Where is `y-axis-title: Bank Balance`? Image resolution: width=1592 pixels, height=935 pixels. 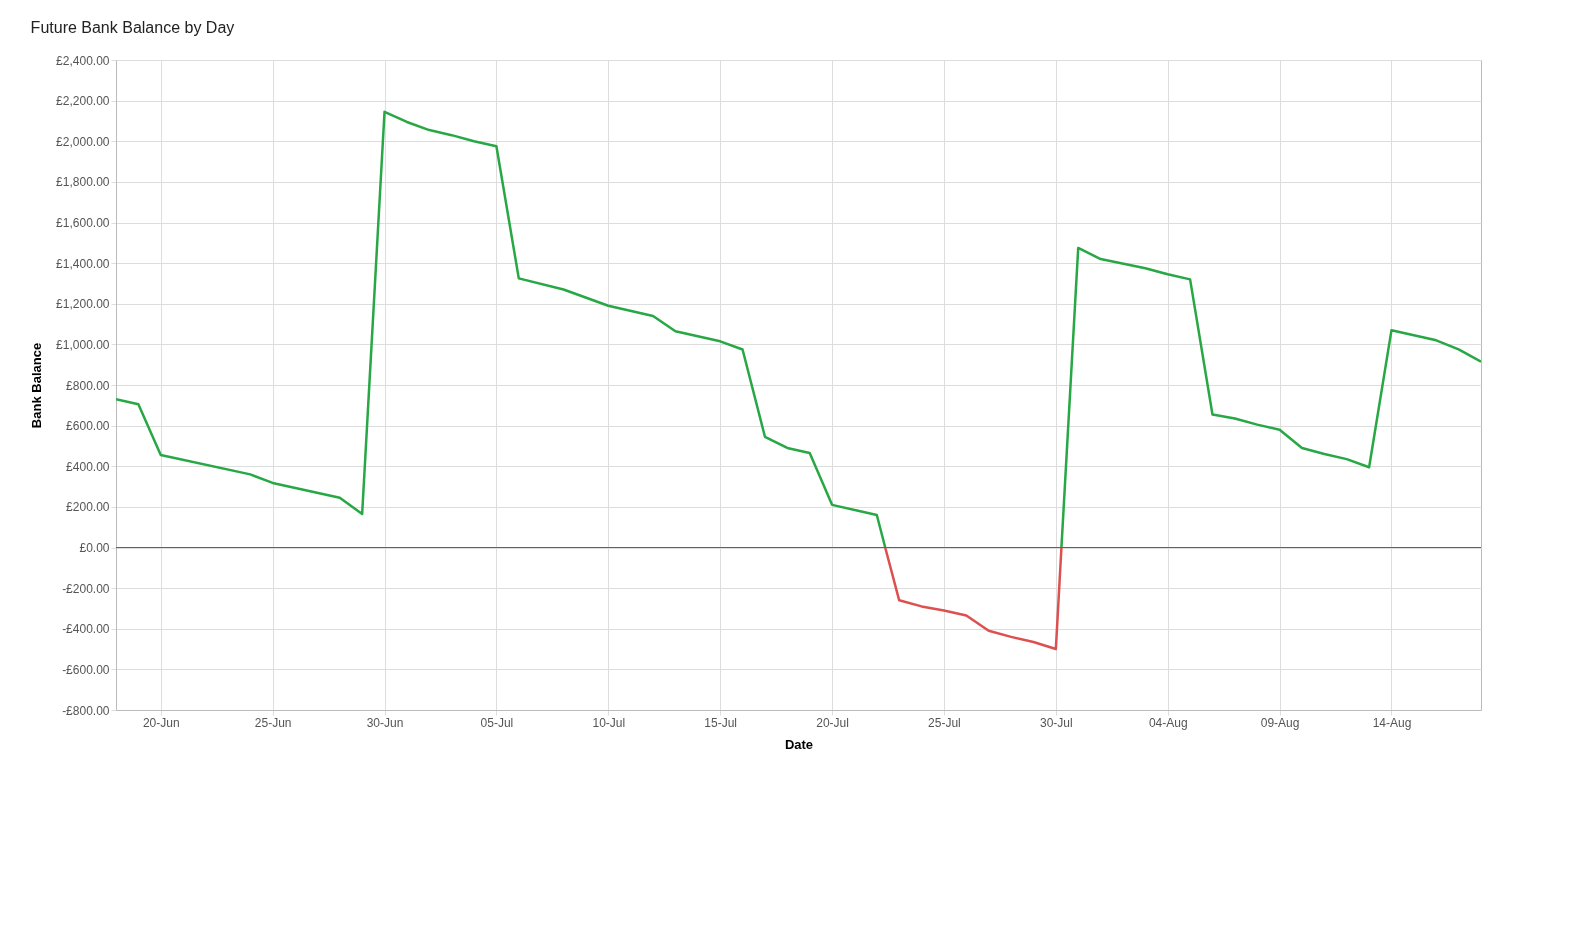 y-axis-title: Bank Balance is located at coordinates (37, 385).